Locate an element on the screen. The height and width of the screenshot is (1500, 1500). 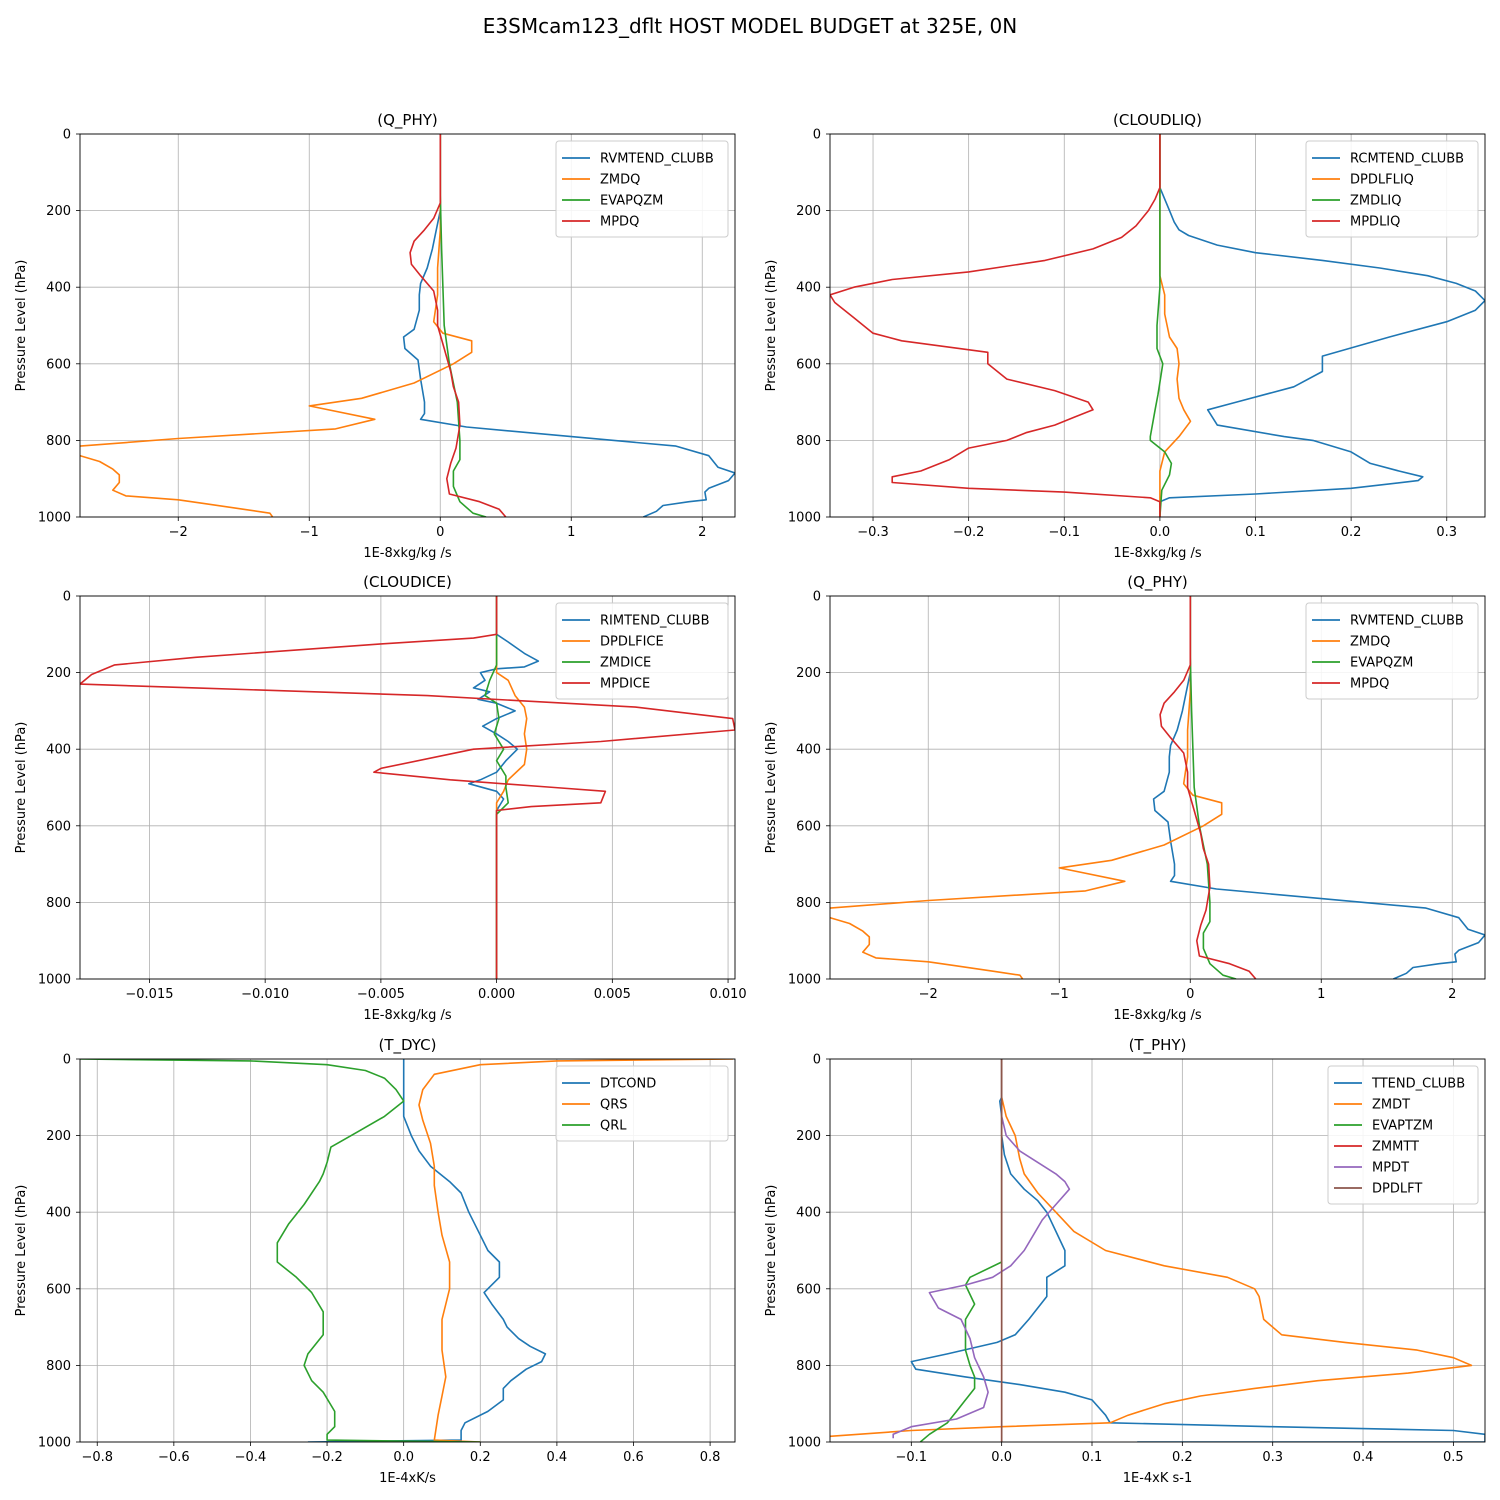
x-tick-label: 0.8 is located at coordinates (710, 1457).